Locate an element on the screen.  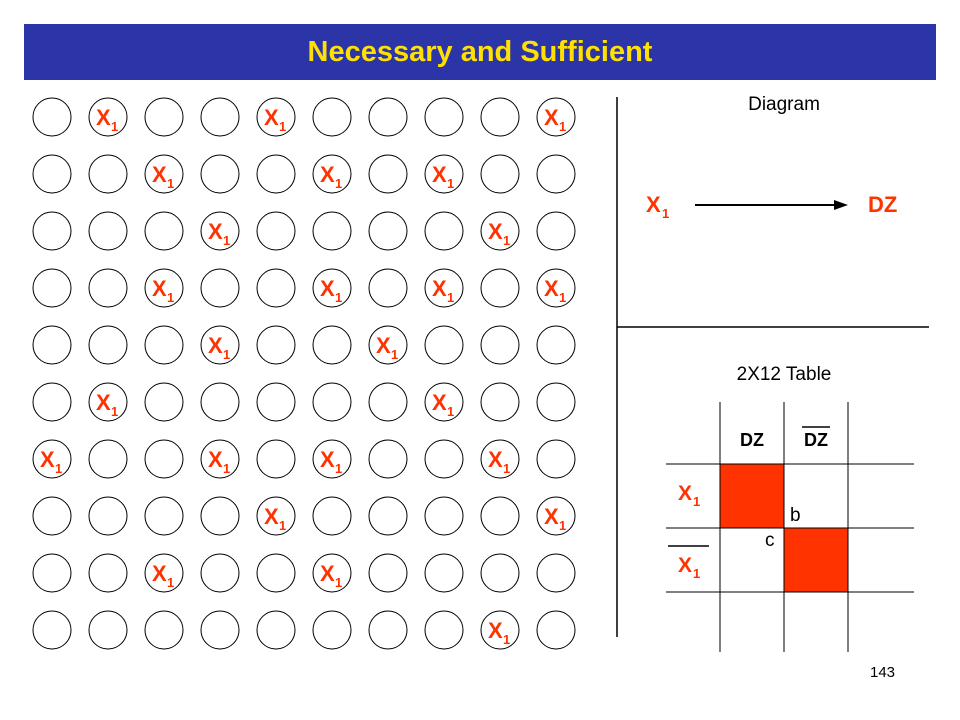
diagram-to-label: DZ is located at coordinates (882, 204).